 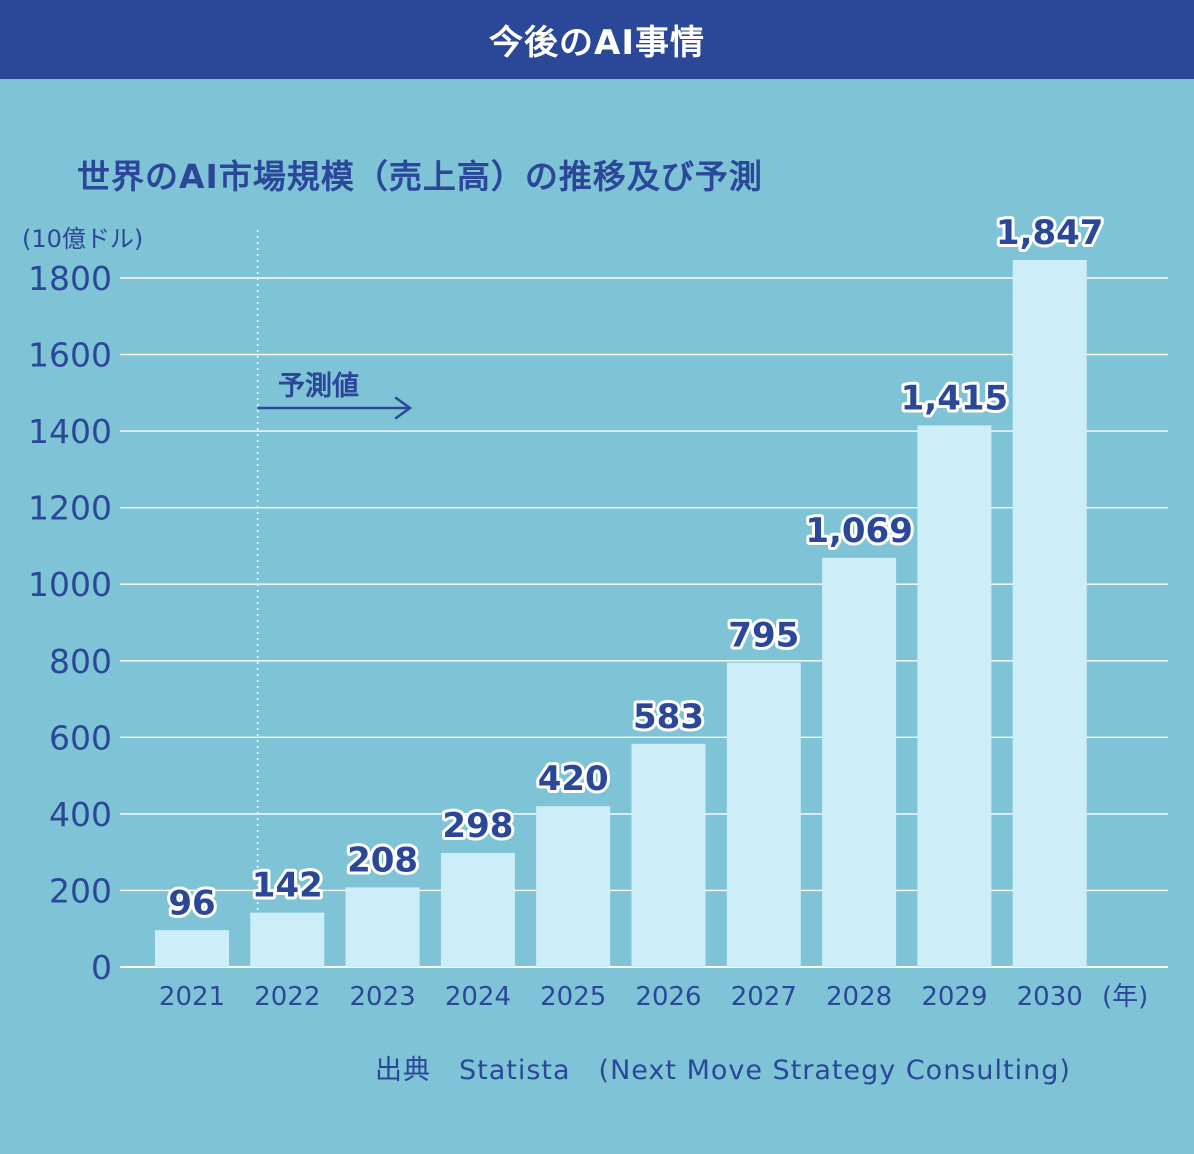 I want to click on bar-value-label: 208, so click(x=382, y=860).